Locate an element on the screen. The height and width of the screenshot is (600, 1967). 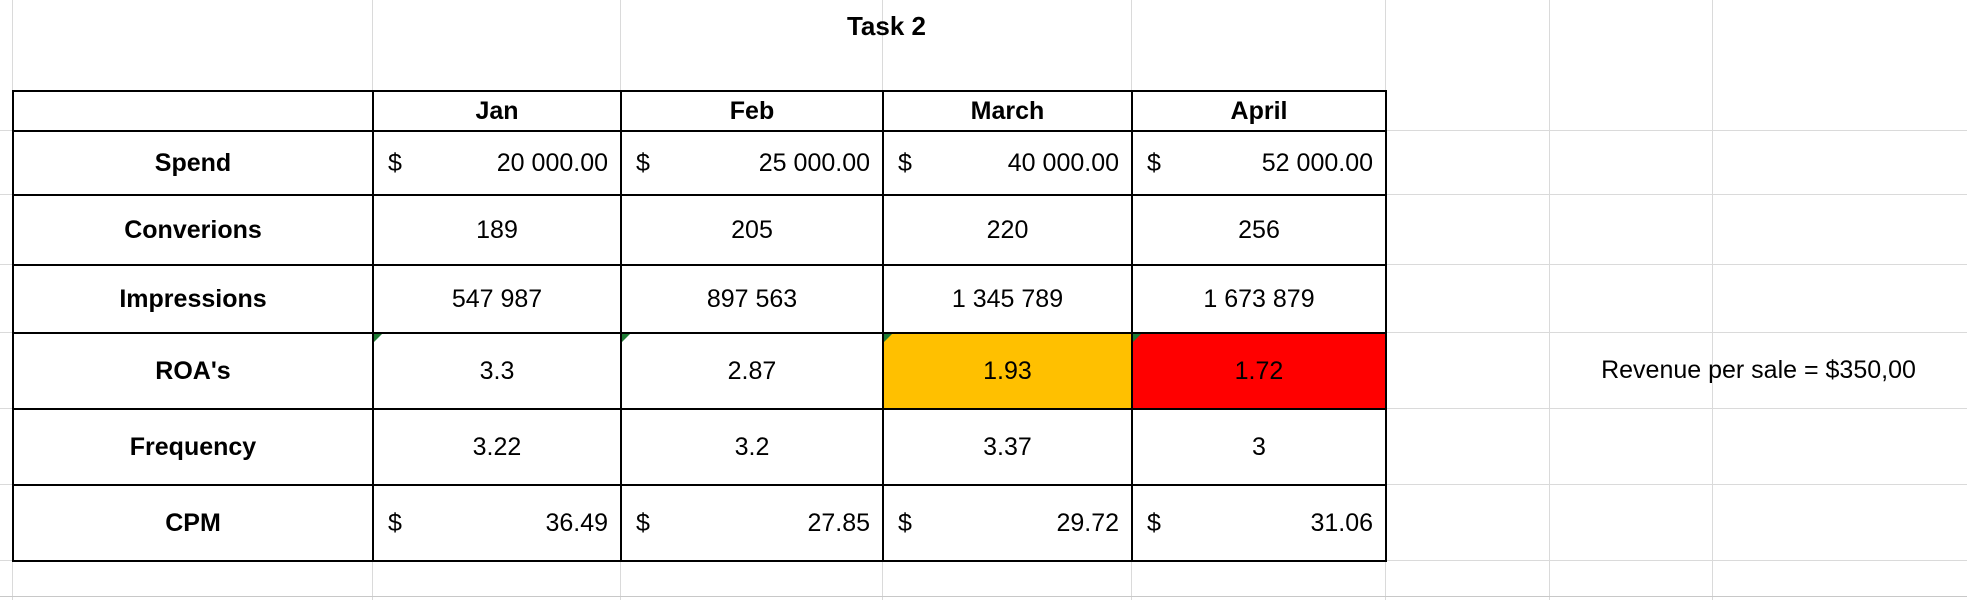
cell-cpm-march: $29.72 is located at coordinates (1007, 523).